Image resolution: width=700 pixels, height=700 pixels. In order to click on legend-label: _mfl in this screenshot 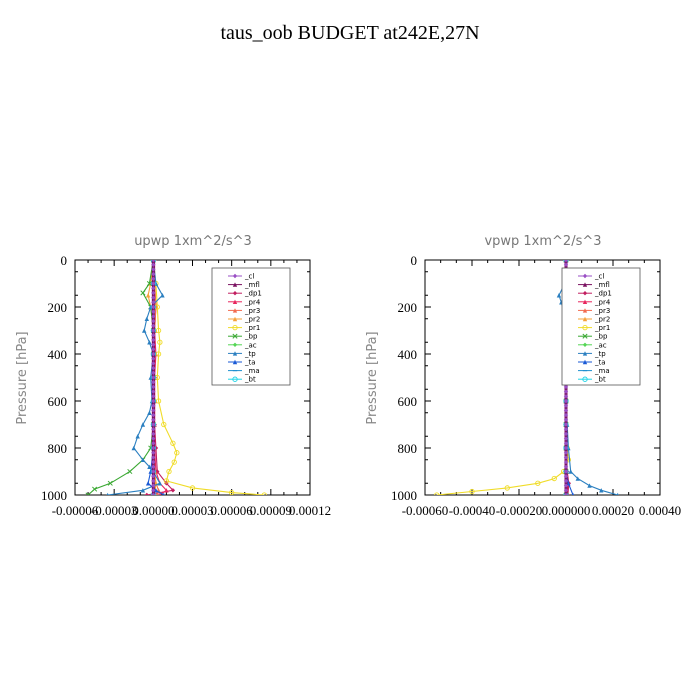, I will do `click(602, 285)`.